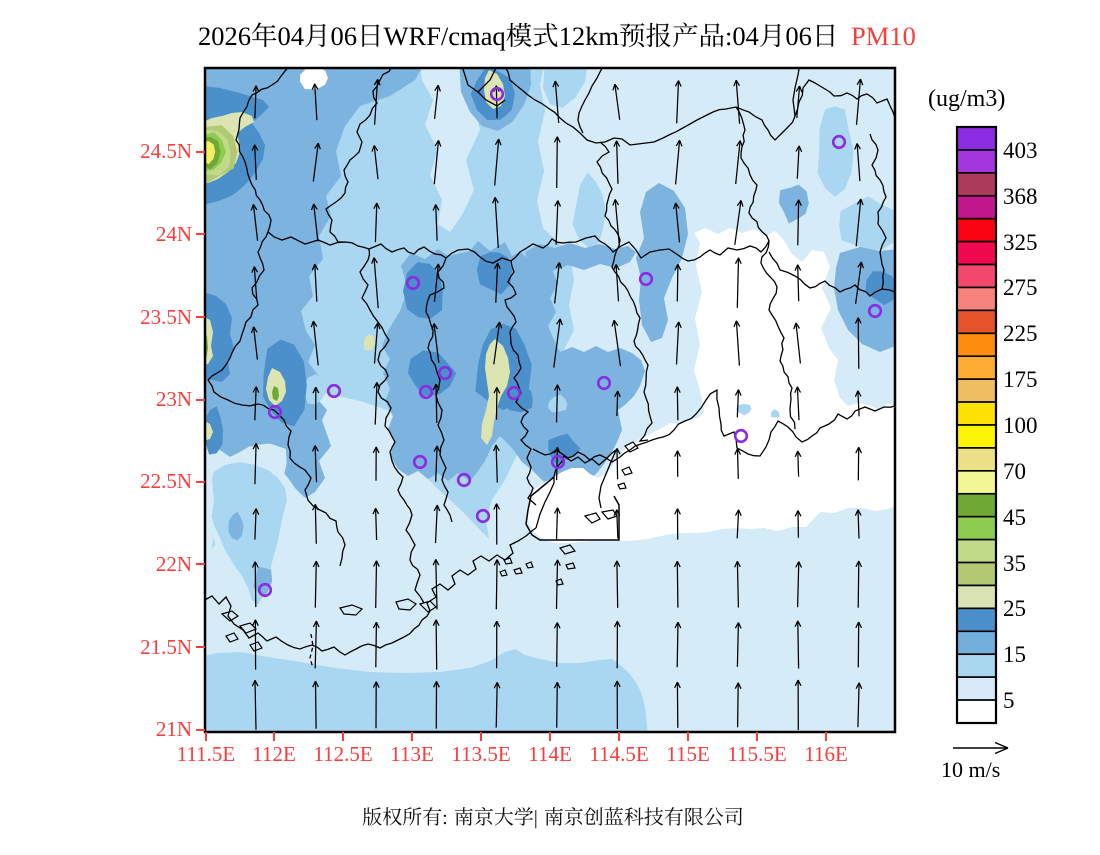 This screenshot has width=1100, height=855. I want to click on svg-text: 115.5E, so click(756, 754).